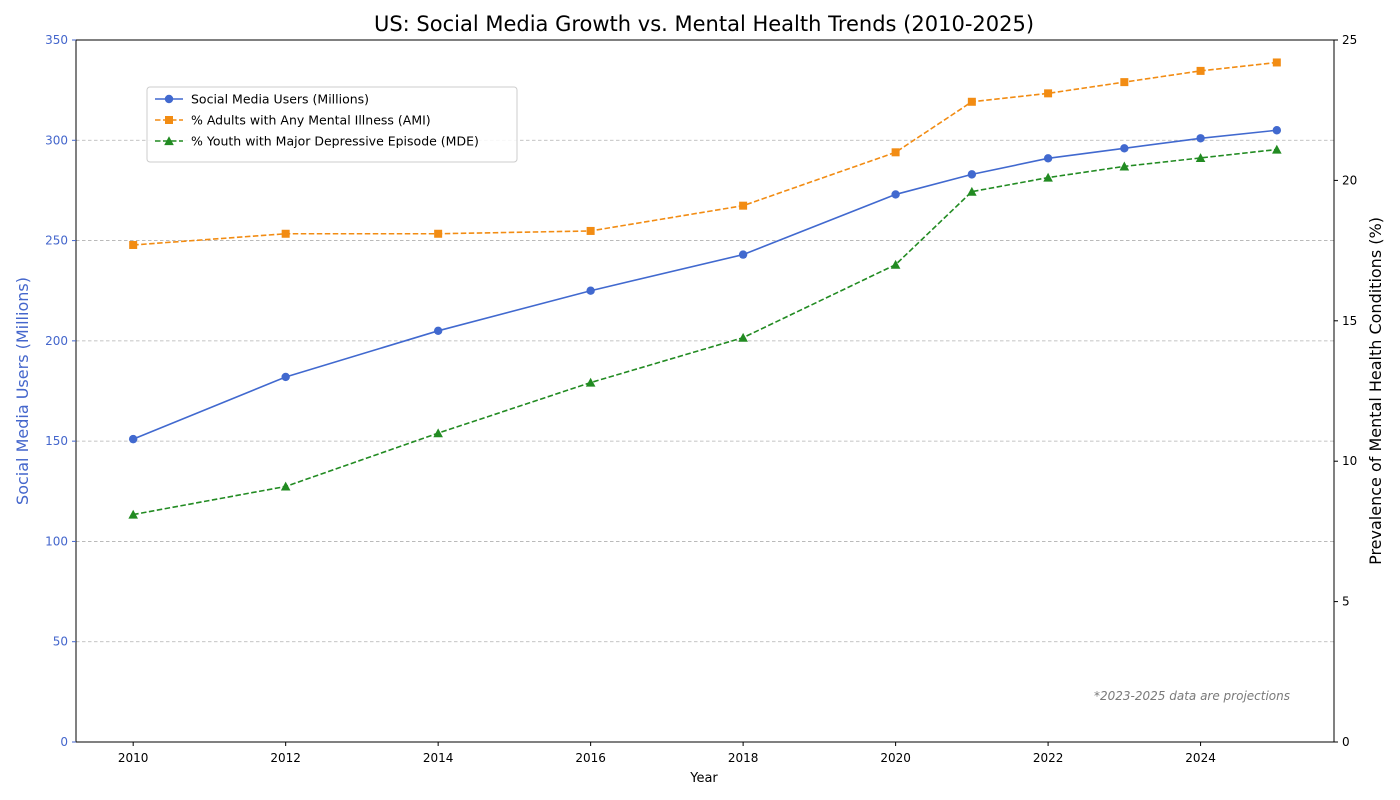  I want to click on legend-box, so click(332, 124).